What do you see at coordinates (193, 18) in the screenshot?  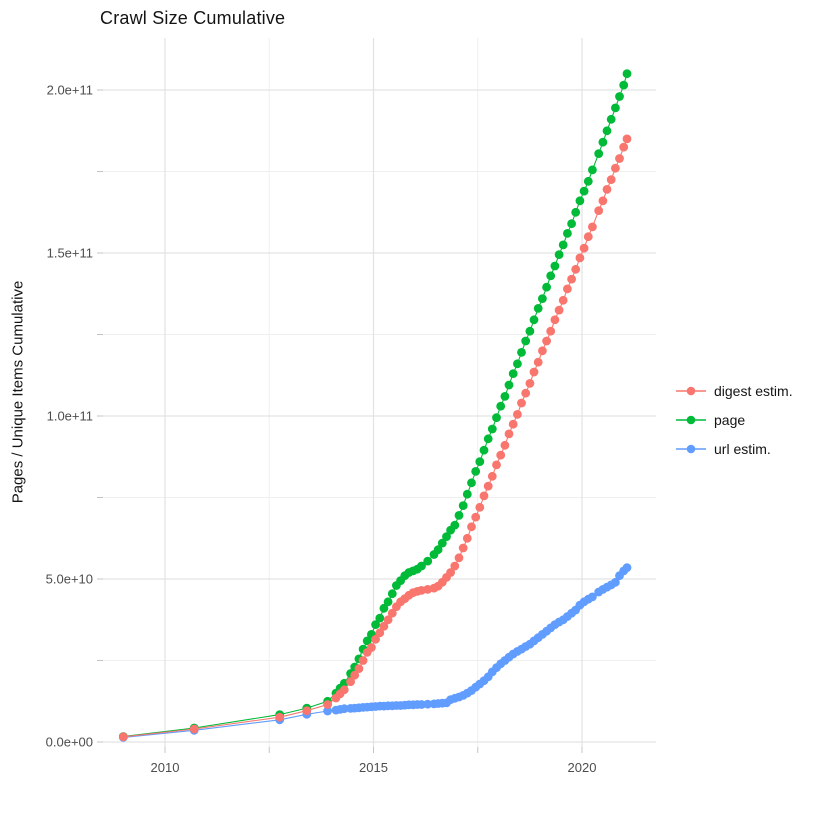 I see `chart-title: Crawl Size Cumulative` at bounding box center [193, 18].